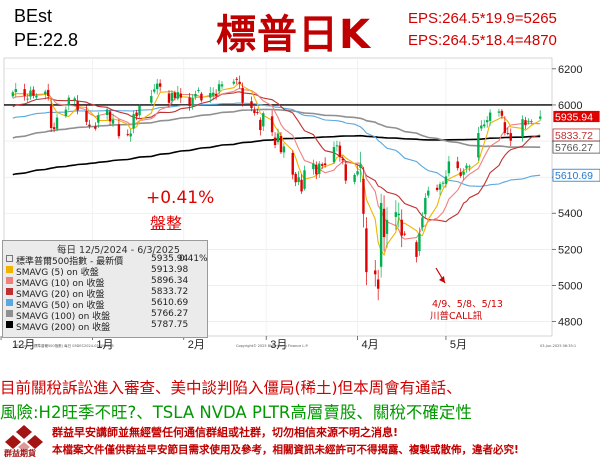 The image size is (600, 464). I want to click on legend-row: 標準普爾500指數 - 最新價 5935.94 0.41%, so click(107, 260).